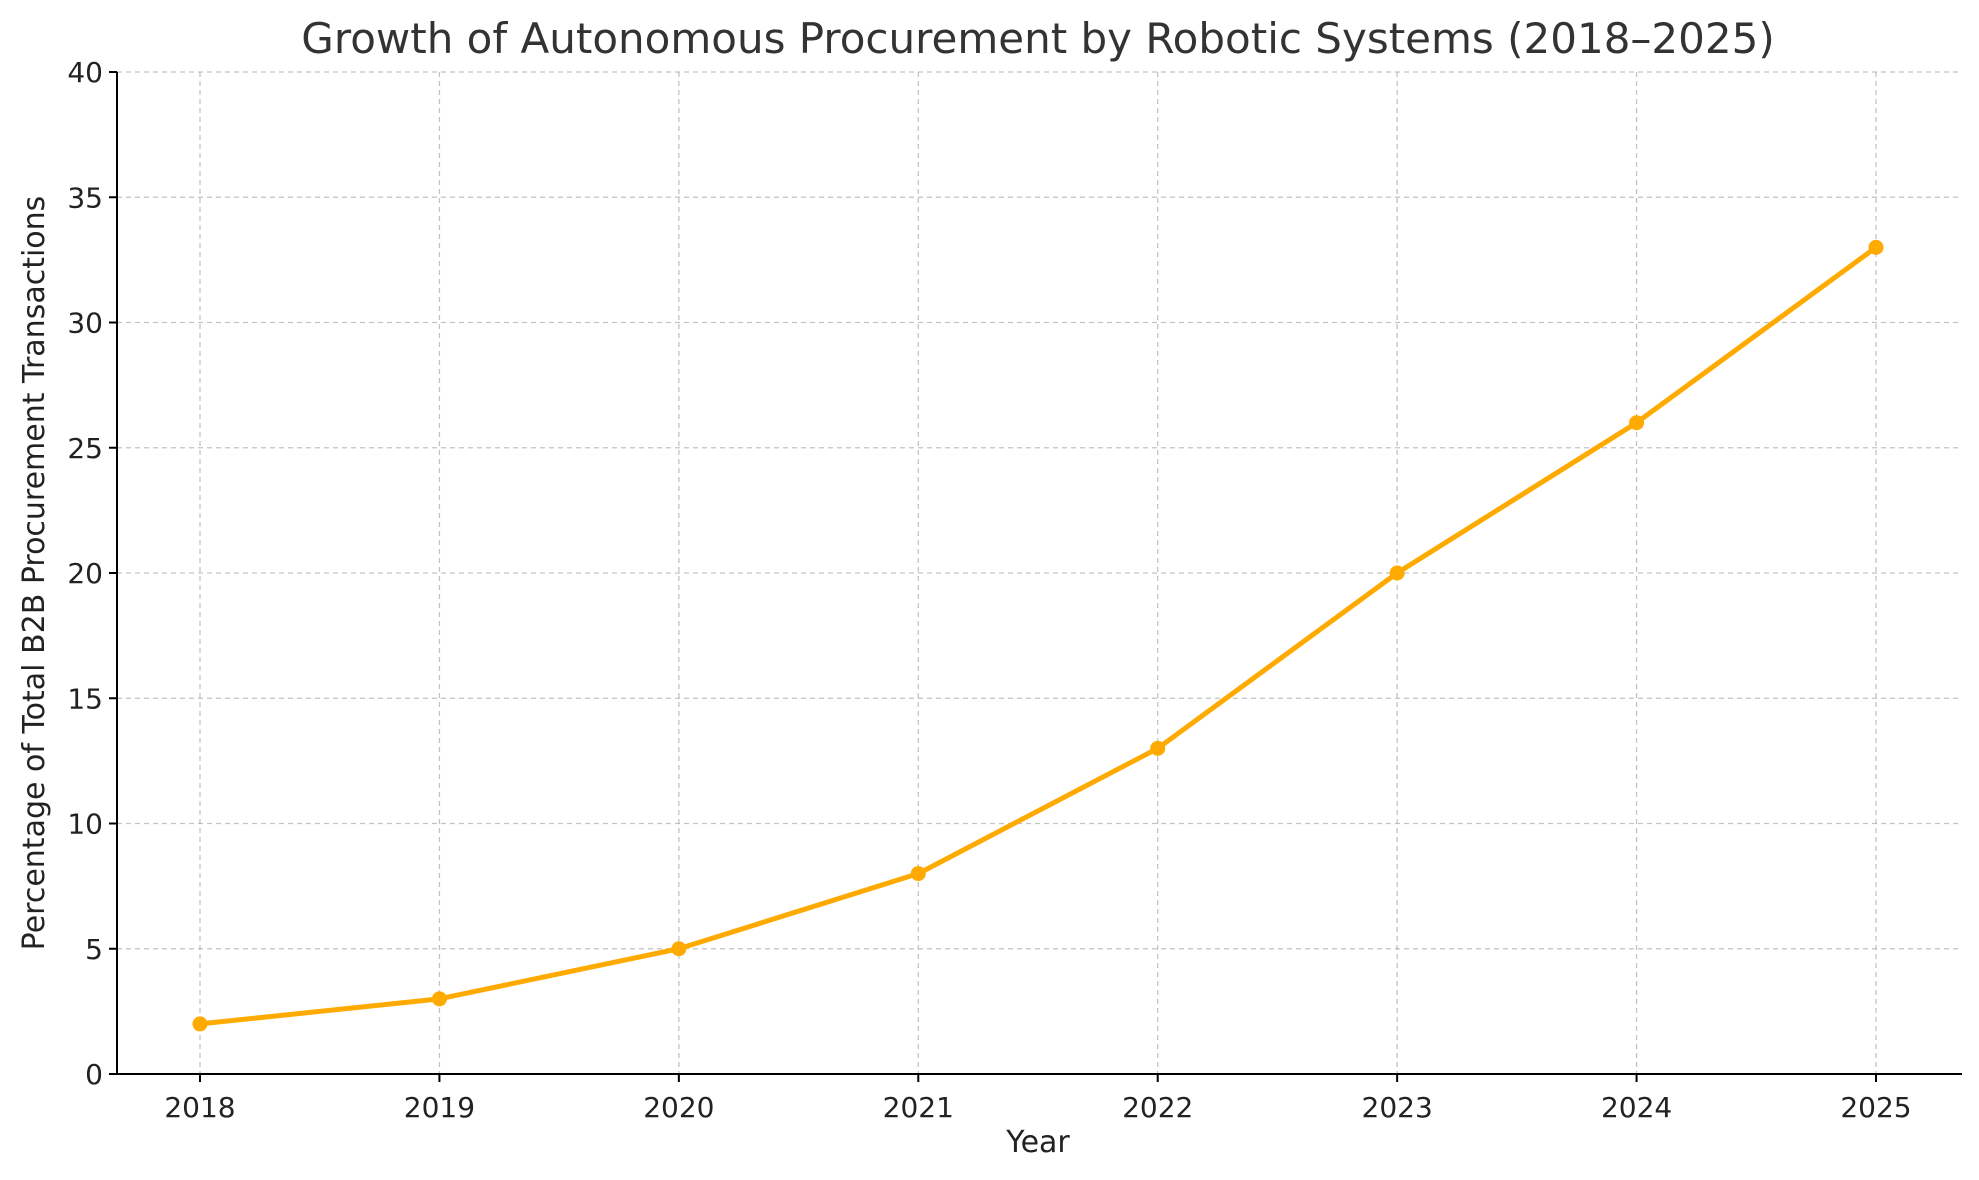  Describe the element at coordinates (1875, 1107) in the screenshot. I see `x-tick-label: 2025` at that location.